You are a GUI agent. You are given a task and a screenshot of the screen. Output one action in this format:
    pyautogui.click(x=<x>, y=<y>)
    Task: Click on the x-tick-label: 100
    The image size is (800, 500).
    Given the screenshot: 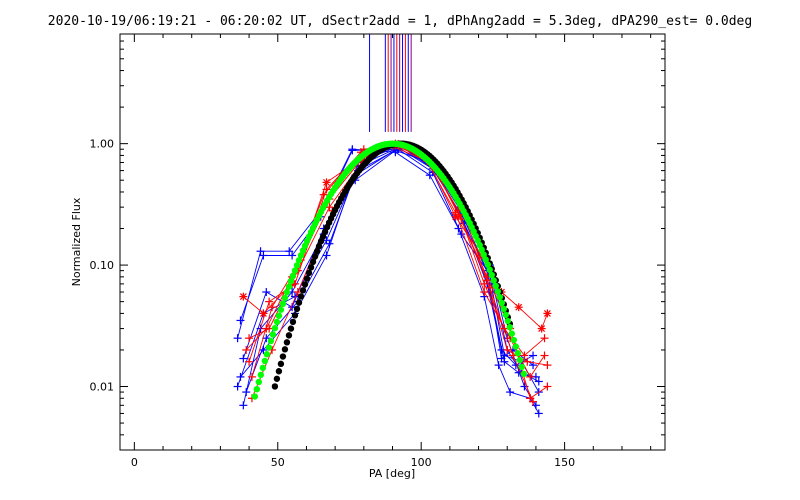 What is the action you would take?
    pyautogui.click(x=421, y=462)
    